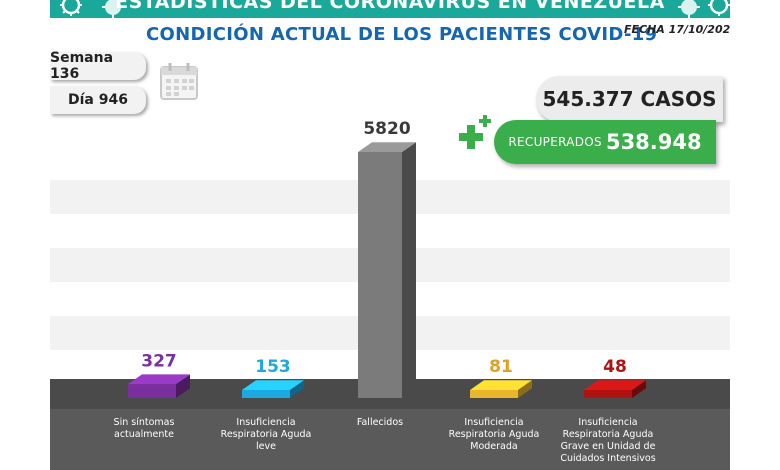 Image resolution: width=780 pixels, height=470 pixels. Describe the element at coordinates (615, 367) in the screenshot. I see `data-label: 48` at that location.